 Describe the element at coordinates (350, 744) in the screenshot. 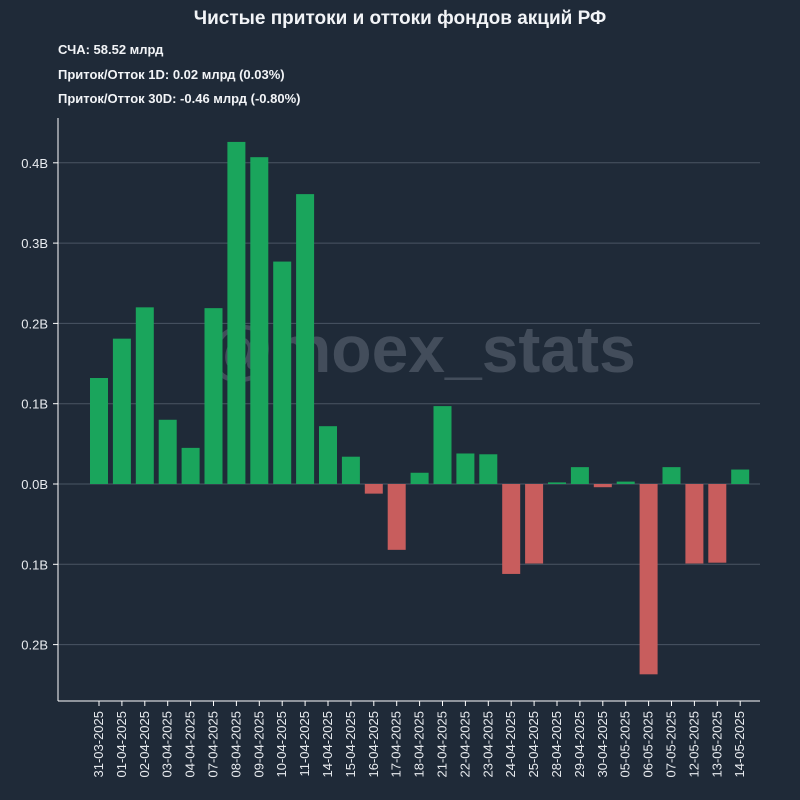

I see `x-tick-label: 15-04-2025` at that location.